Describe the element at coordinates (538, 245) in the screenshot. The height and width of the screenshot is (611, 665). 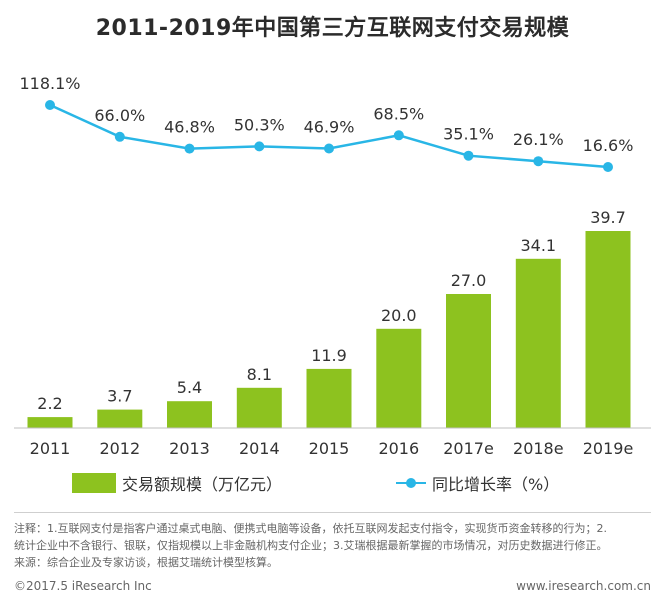
I see `bar-value-label: 34.1` at that location.